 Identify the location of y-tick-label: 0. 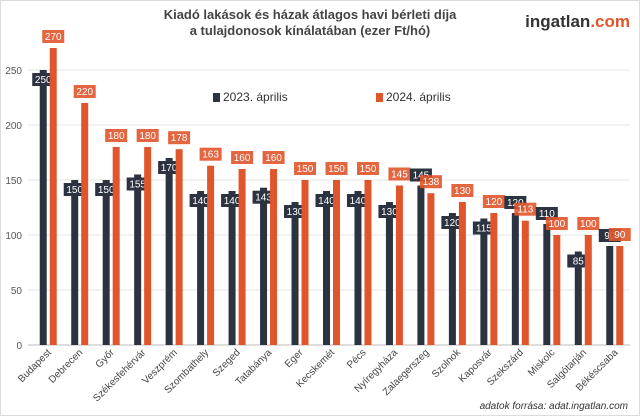
(19, 346).